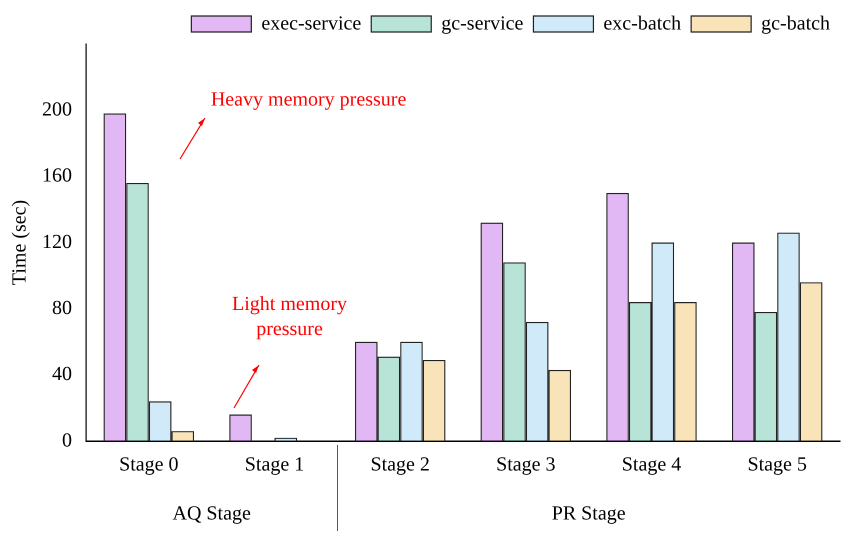 The height and width of the screenshot is (541, 852). Describe the element at coordinates (149, 464) in the screenshot. I see `x-tick-label: Stage 0` at that location.